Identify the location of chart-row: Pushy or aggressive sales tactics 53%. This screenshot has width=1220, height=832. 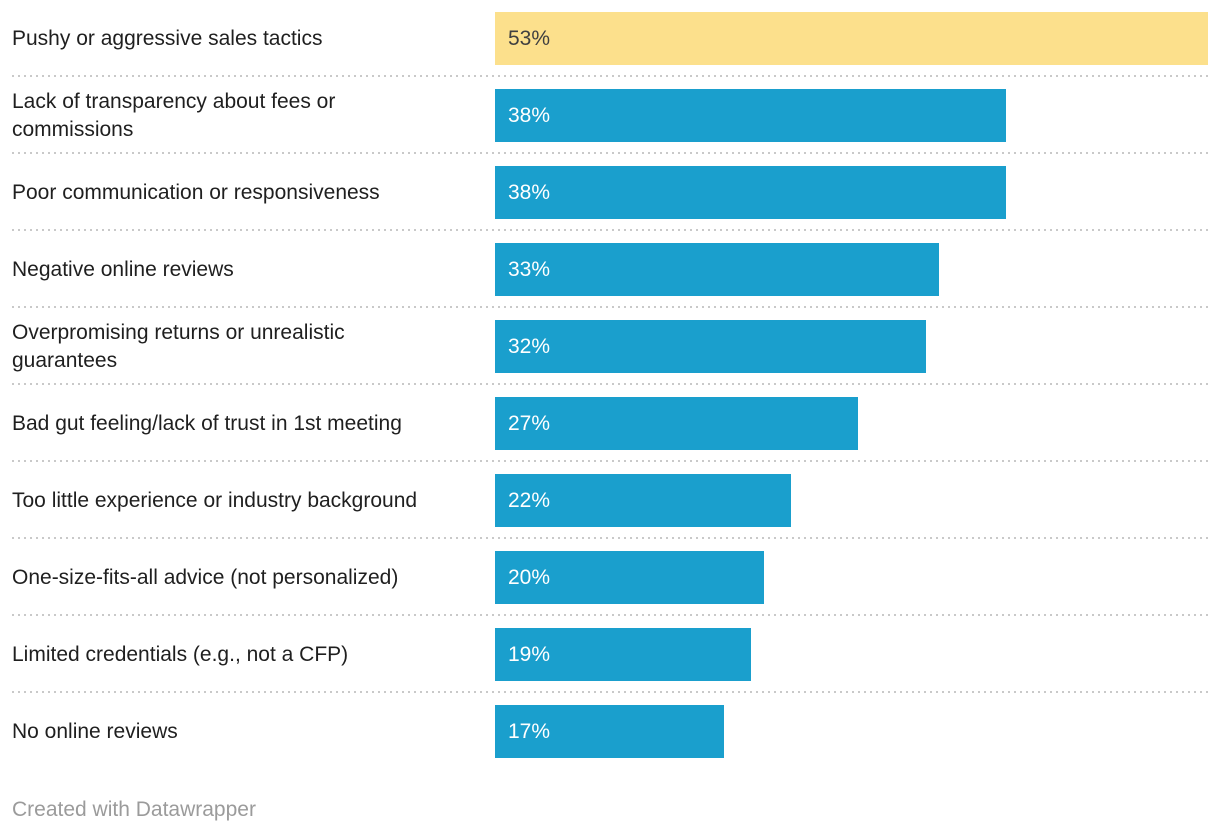
(610, 38).